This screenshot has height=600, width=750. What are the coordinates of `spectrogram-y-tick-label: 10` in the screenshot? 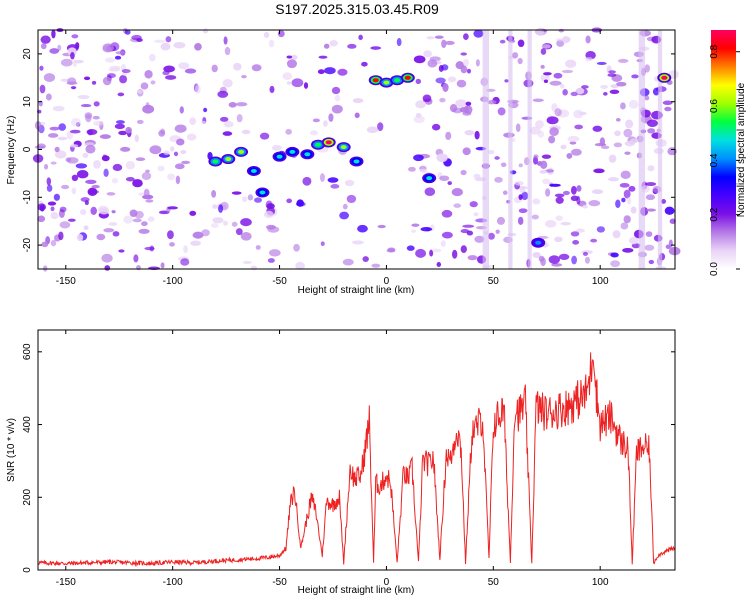 It's located at (27, 102).